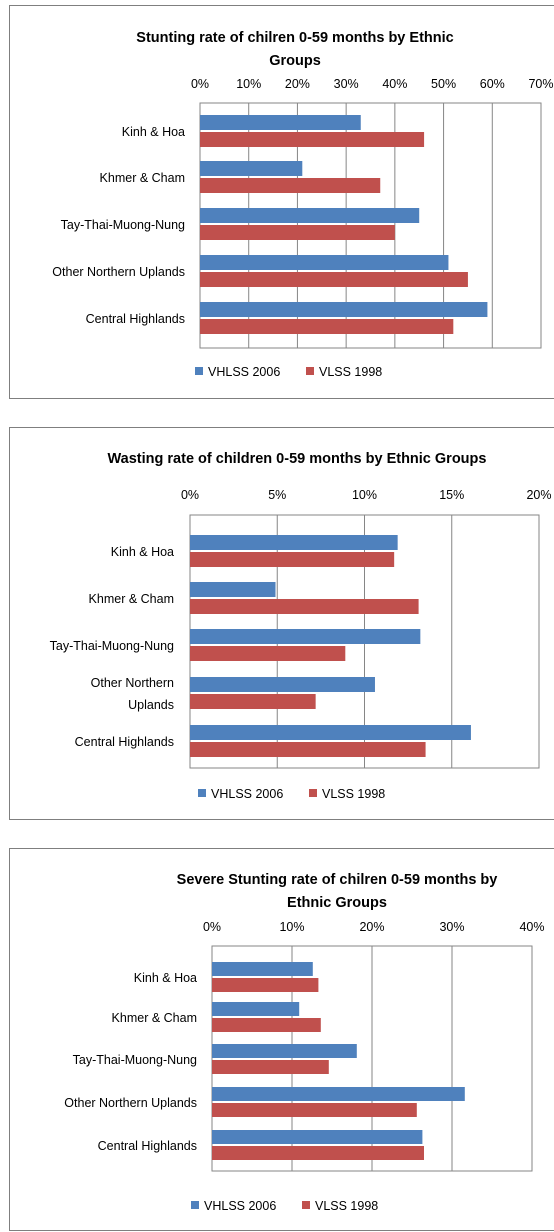  What do you see at coordinates (492, 84) in the screenshot?
I see `x-tick-label: 60%` at bounding box center [492, 84].